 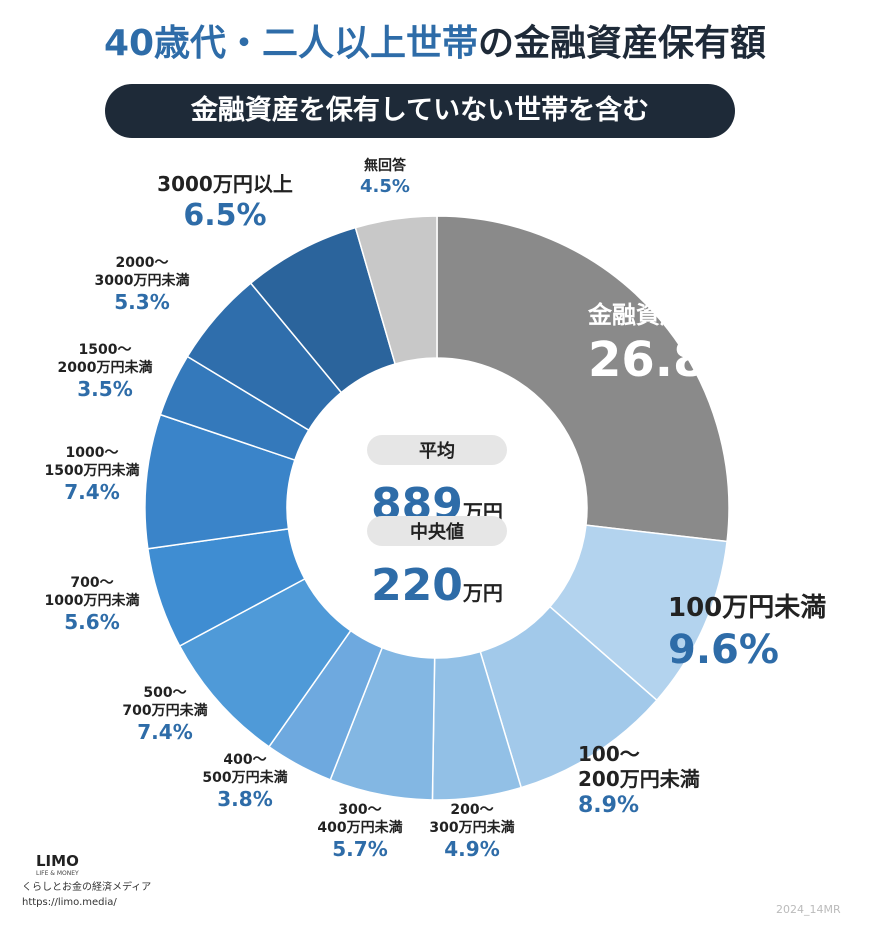 I want to click on category: 無回答, so click(x=385, y=166).